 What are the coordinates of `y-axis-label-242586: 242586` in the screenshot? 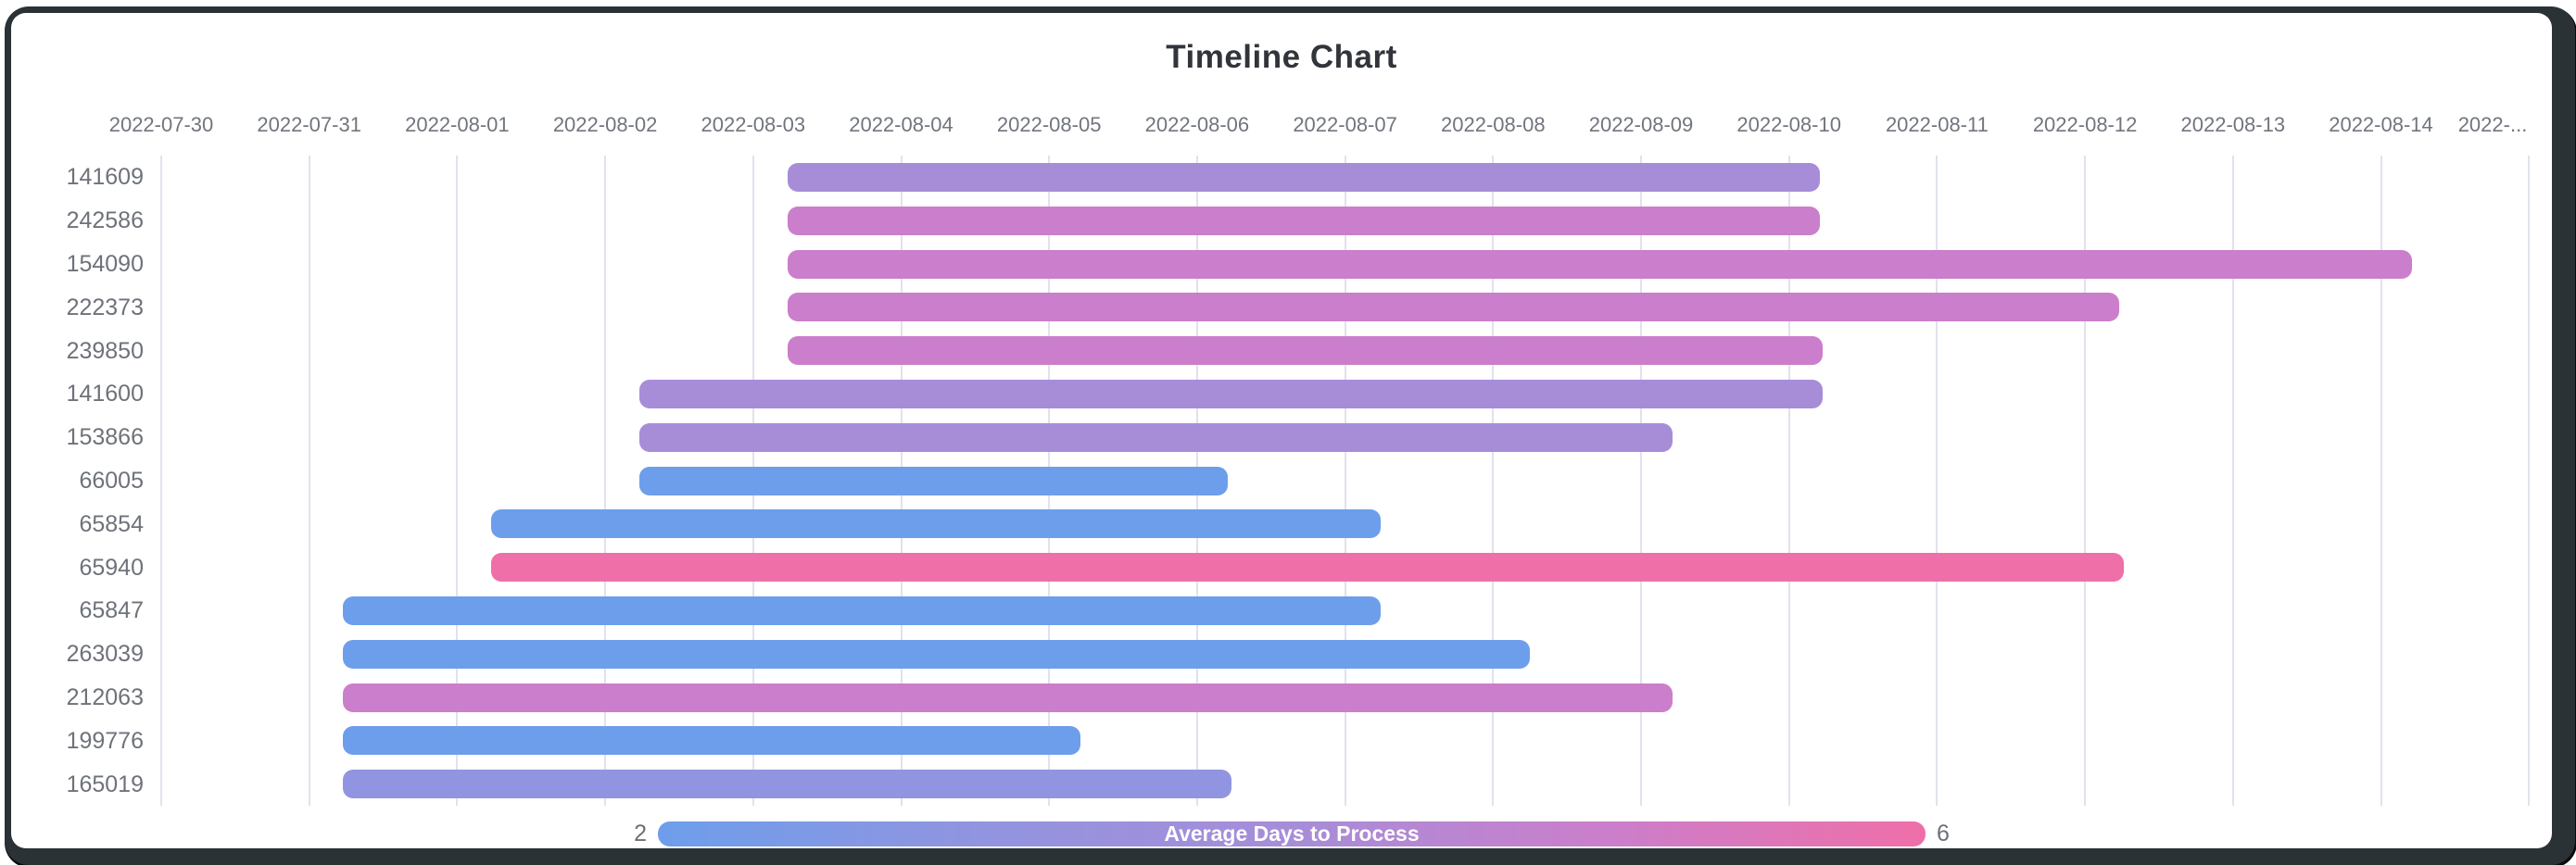 It's located at (105, 220).